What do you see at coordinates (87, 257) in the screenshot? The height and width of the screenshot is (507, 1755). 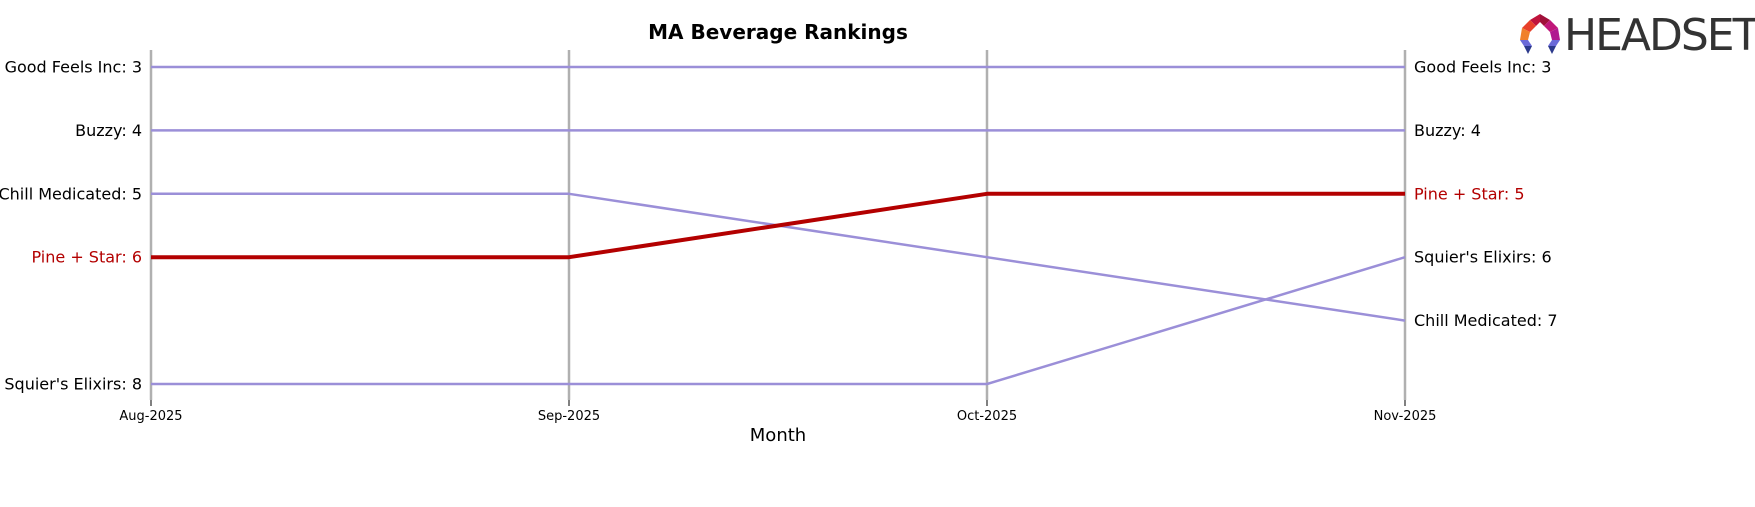 I see `left-rank-label: Pine + Star: 6` at bounding box center [87, 257].